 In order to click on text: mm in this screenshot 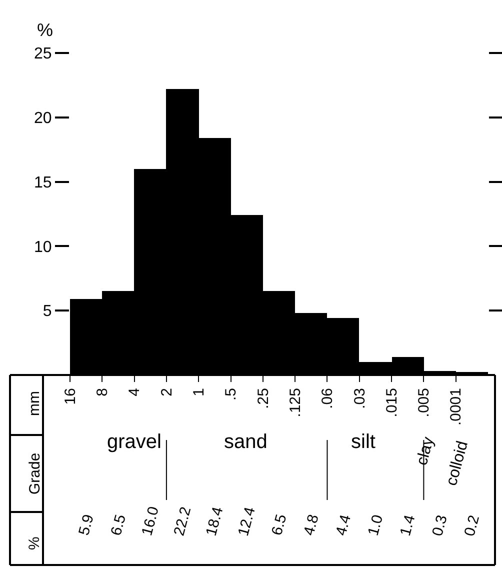, I will do `click(34, 403)`.